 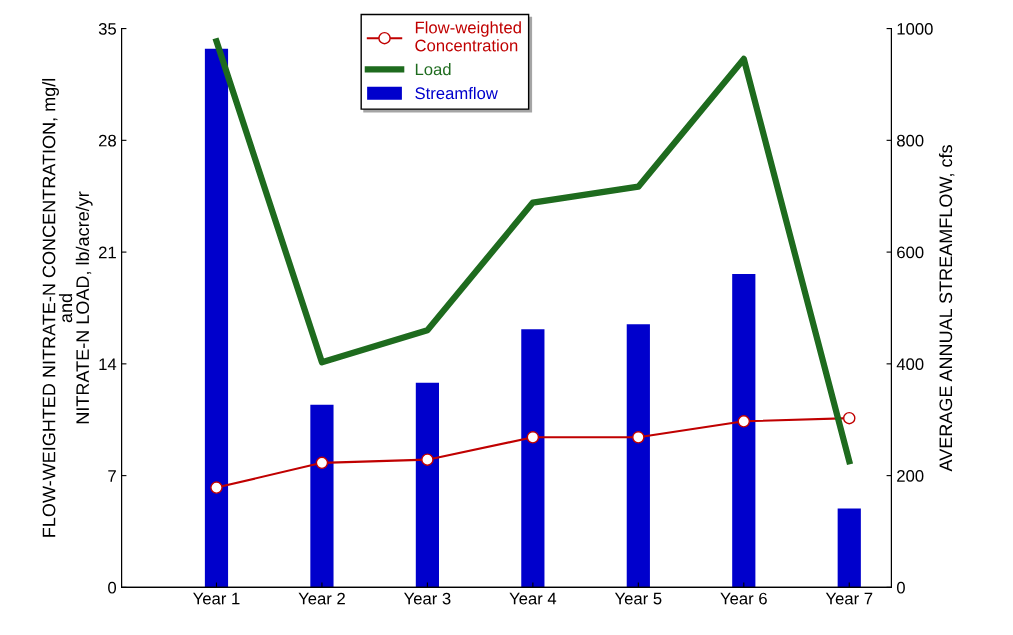 I want to click on y2-tick-label: 0, so click(x=900, y=587).